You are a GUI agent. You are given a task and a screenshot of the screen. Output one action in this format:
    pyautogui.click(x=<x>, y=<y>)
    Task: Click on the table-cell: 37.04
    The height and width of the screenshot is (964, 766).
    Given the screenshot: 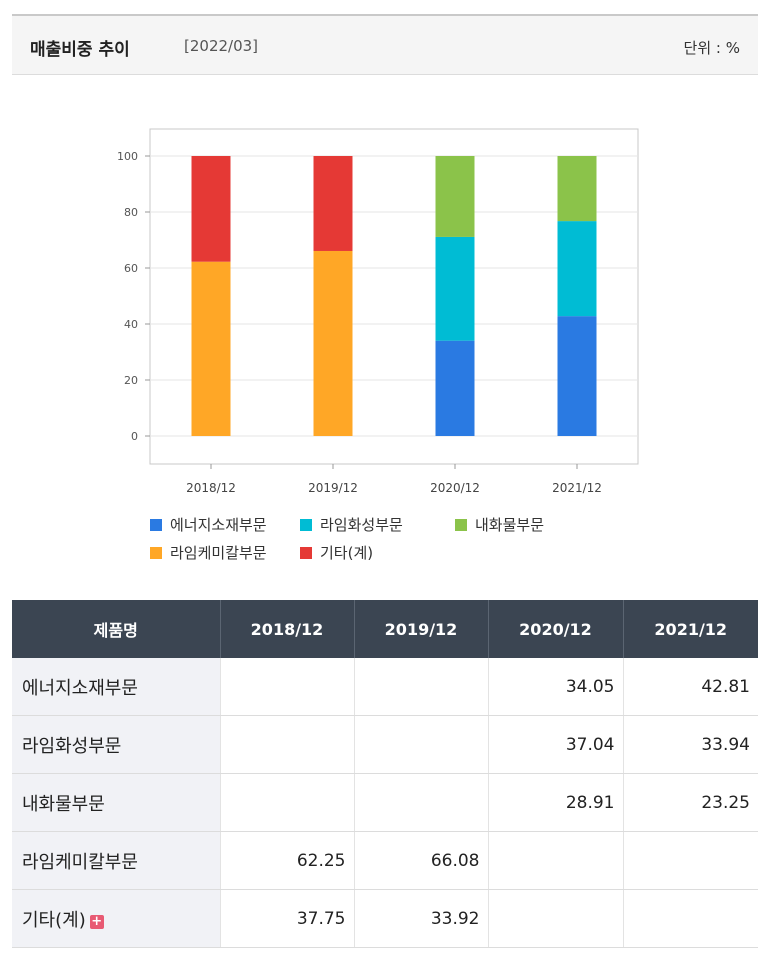 What is the action you would take?
    pyautogui.click(x=555, y=744)
    